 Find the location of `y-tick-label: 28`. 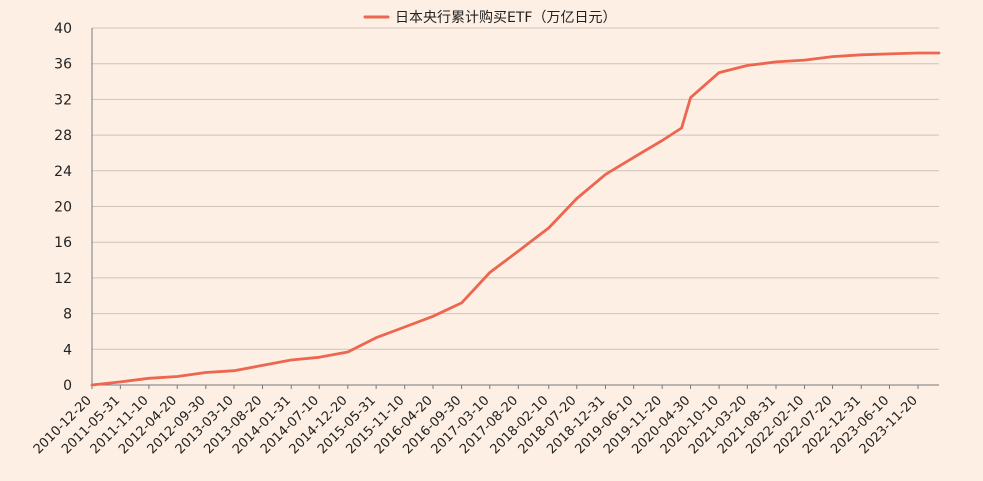

y-tick-label: 28 is located at coordinates (63, 136).